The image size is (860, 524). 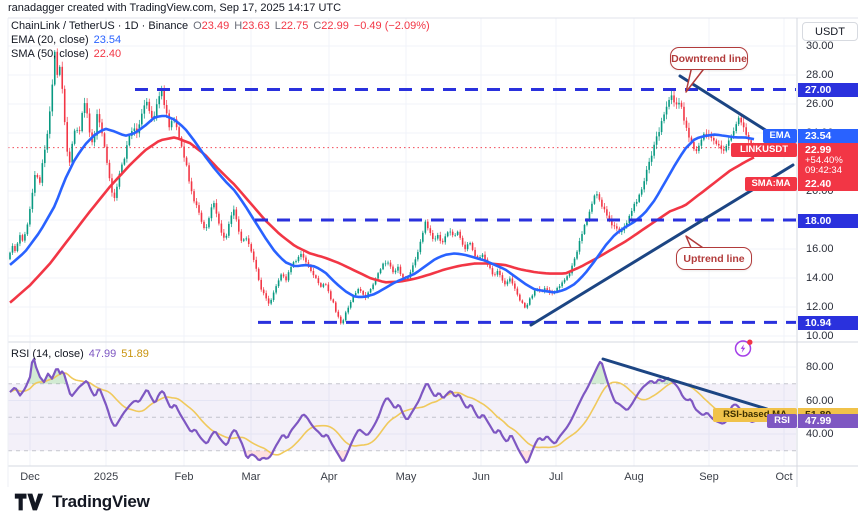 I want to click on tradingview-logo-text: TradingView, so click(x=101, y=501).